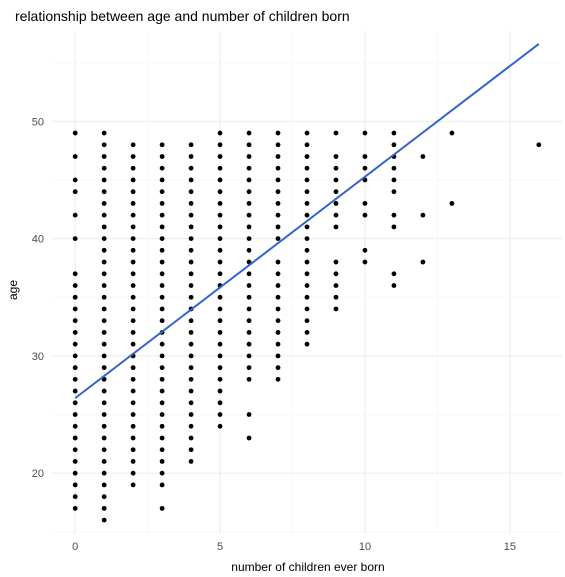 Image resolution: width=565 pixels, height=577 pixels. Describe the element at coordinates (13, 290) in the screenshot. I see `y-axis-label: age` at that location.